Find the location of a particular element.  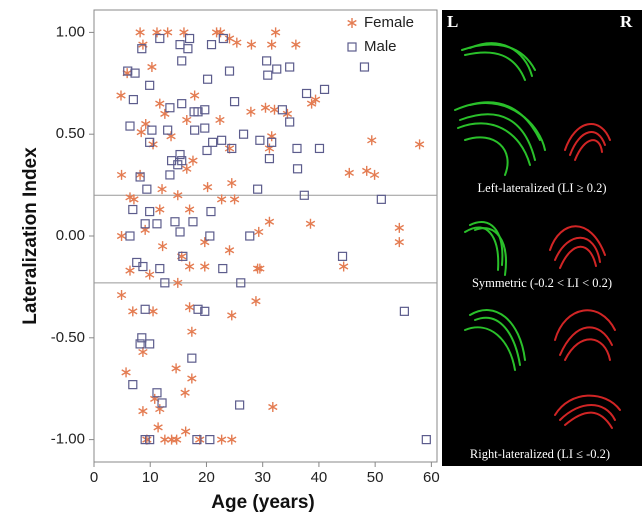

x-tick-label: 50 is located at coordinates (375, 477).